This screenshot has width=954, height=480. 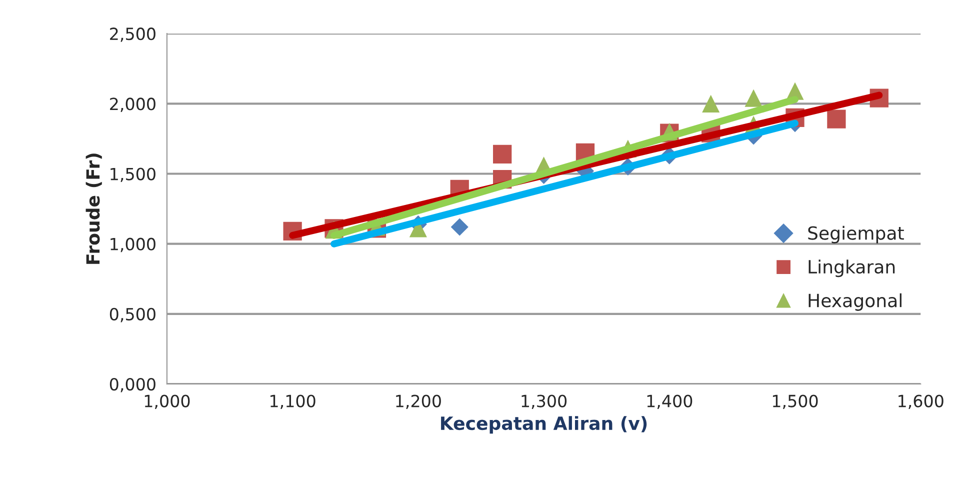 I want to click on y-tick-label: 0,000, so click(x=133, y=385).